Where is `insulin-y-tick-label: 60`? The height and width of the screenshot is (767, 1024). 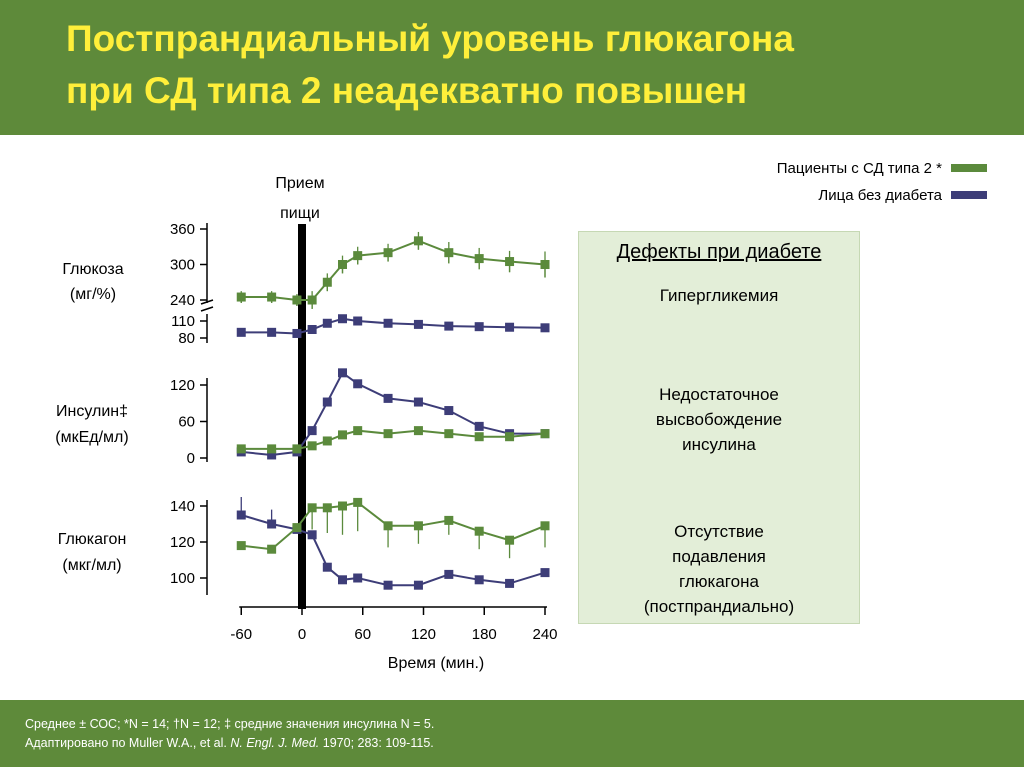
insulin-y-tick-label: 60 is located at coordinates (186, 422).